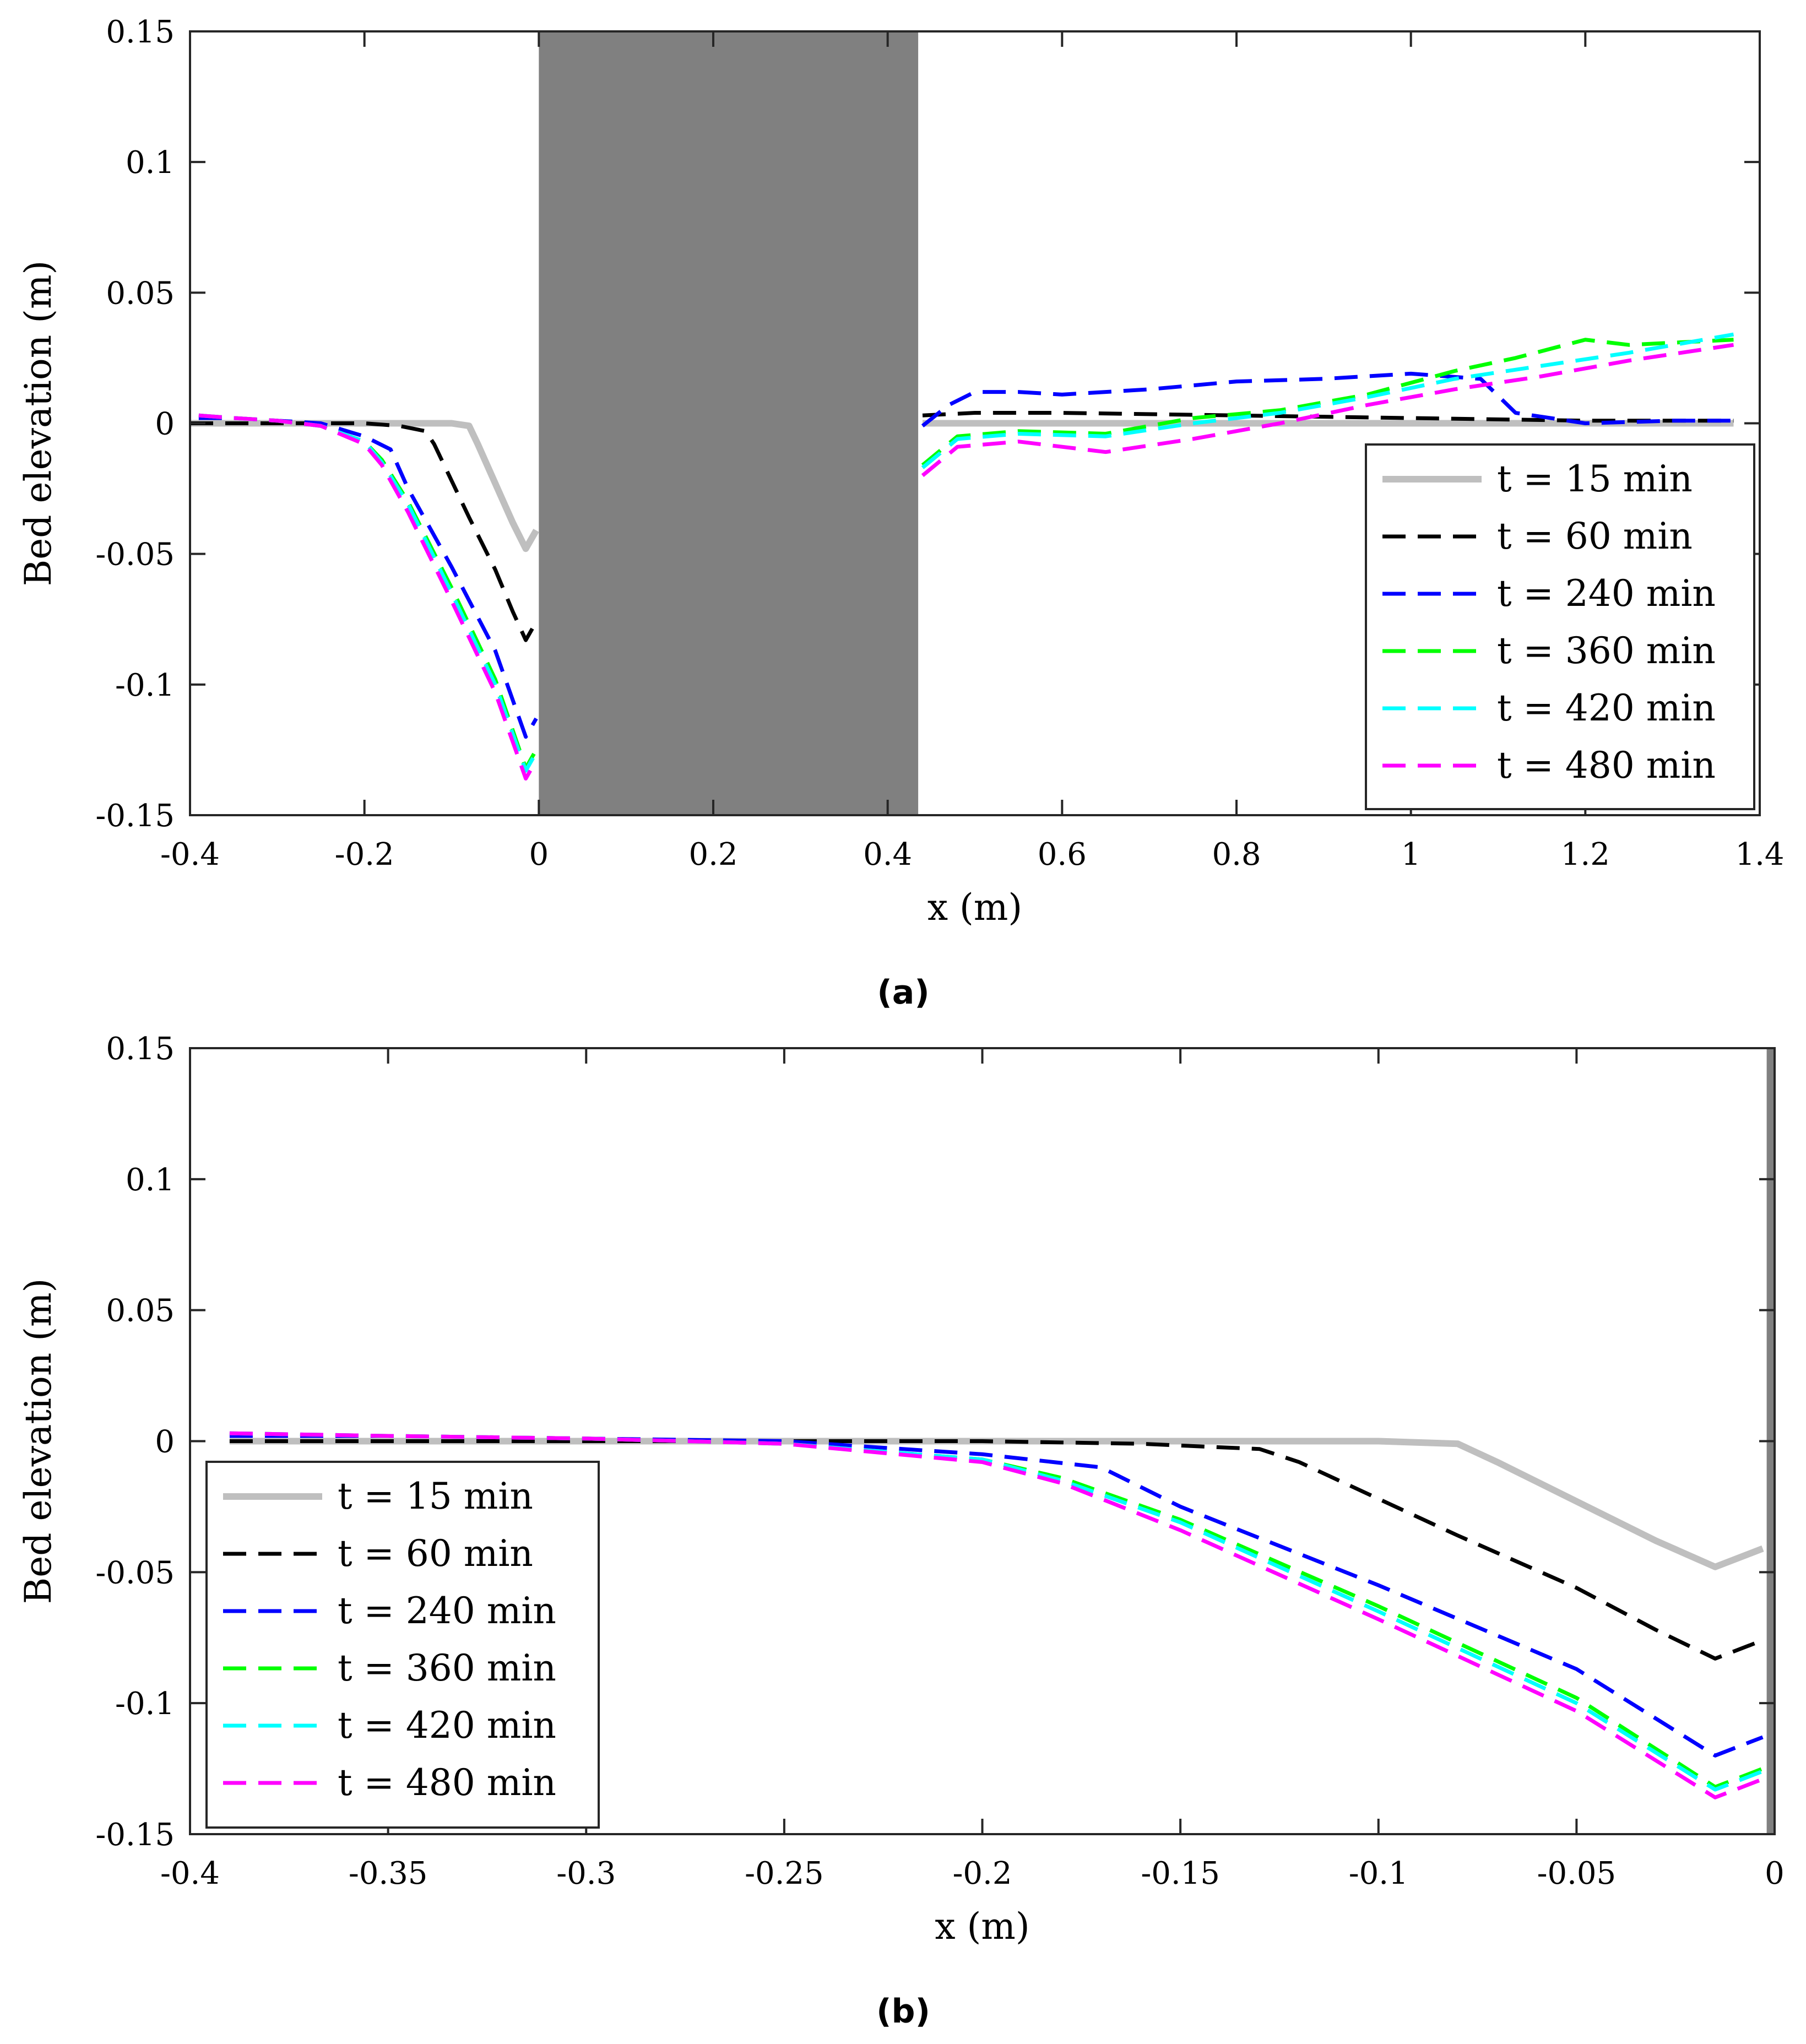 The height and width of the screenshot is (2044, 1806). Describe the element at coordinates (1411, 854) in the screenshot. I see `x-tick-label: 1` at that location.